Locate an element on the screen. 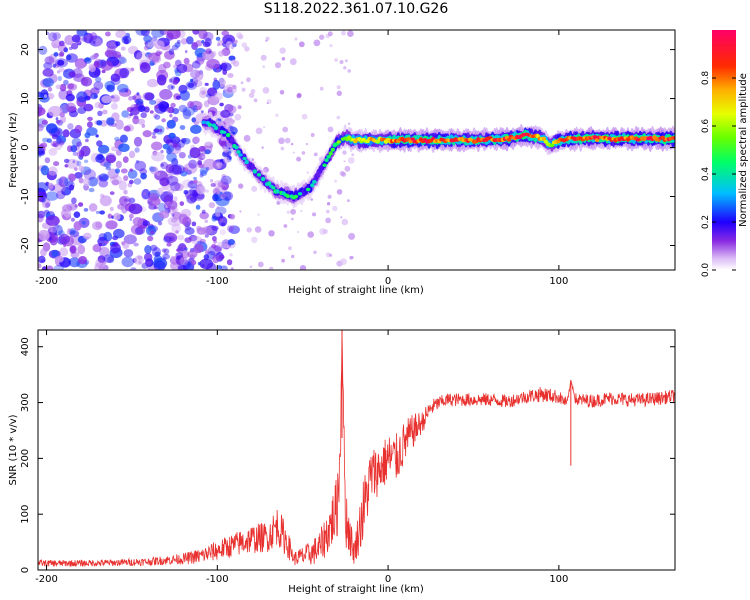 This screenshot has height=600, width=750. snr-x-axis-label: Height of straight line (km) is located at coordinates (356, 589).